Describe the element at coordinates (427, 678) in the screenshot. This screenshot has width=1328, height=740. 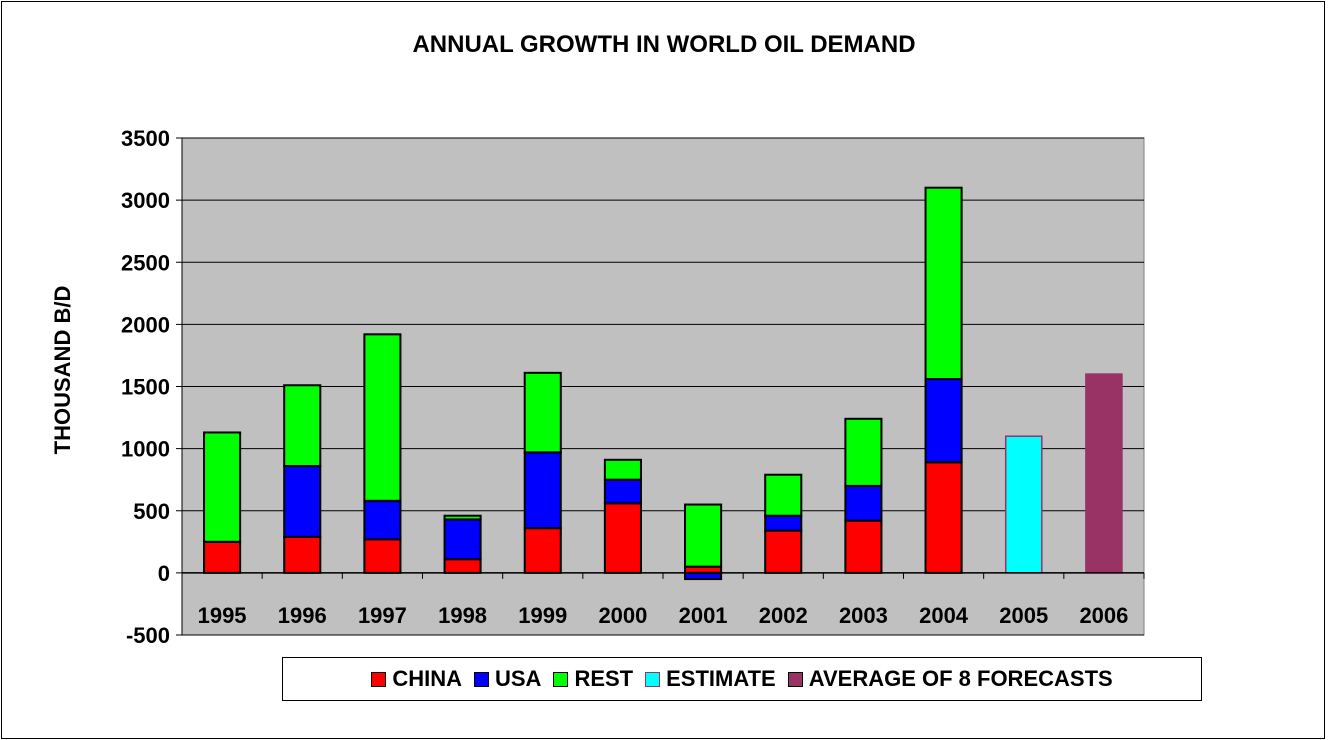
I see `legend-label: CHINA` at that location.